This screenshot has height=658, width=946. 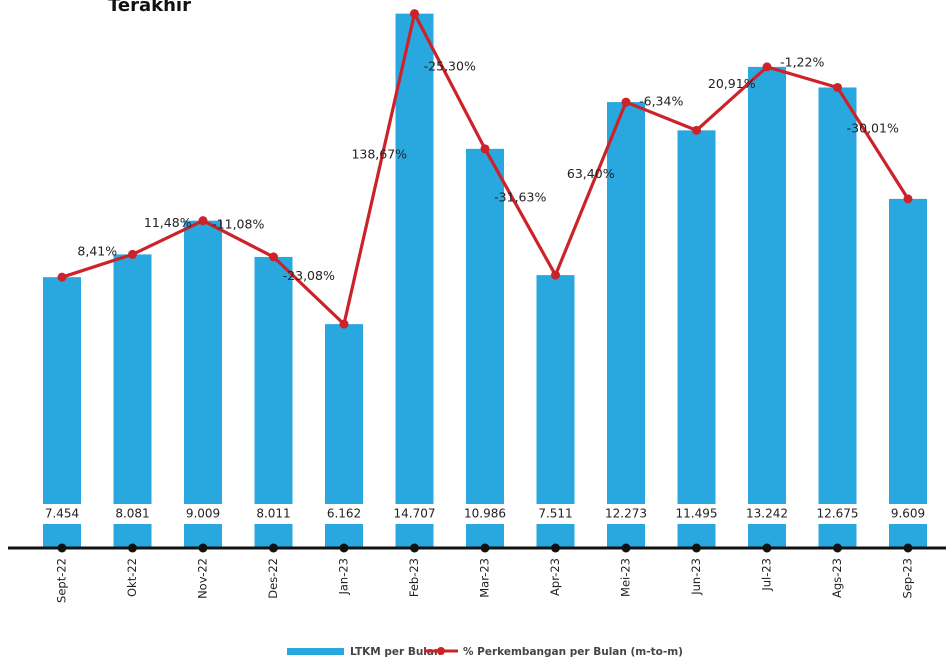 What do you see at coordinates (838, 514) in the screenshot?
I see `bar-value-label: 12.675` at bounding box center [838, 514].